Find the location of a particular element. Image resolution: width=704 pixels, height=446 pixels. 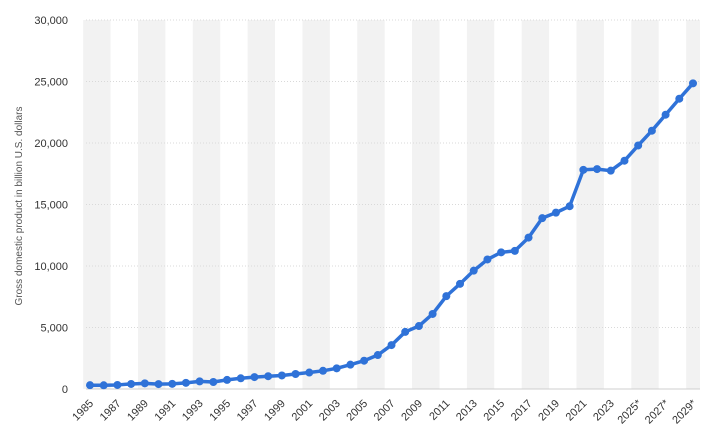

x-tick-label: 2029* is located at coordinates (684, 411).